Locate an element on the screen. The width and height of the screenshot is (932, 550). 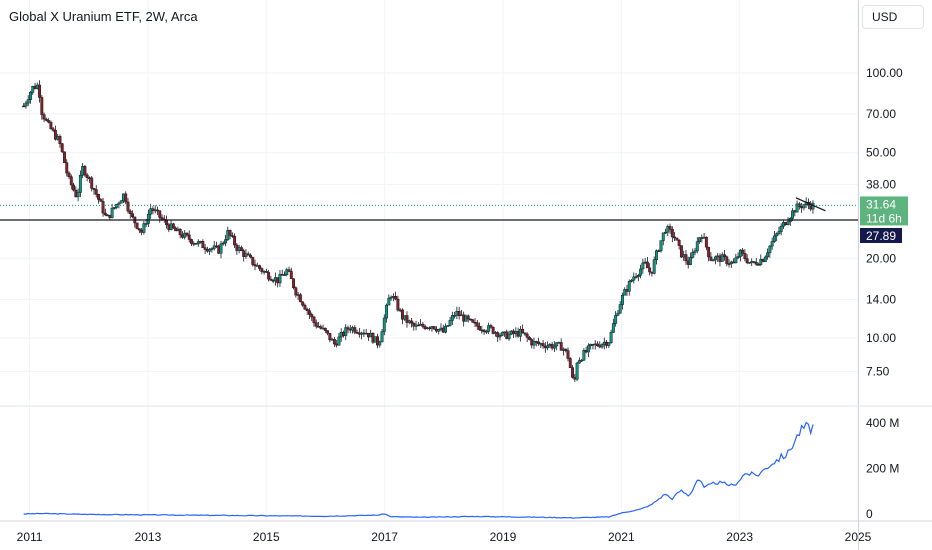
x-tick-label: 2015 is located at coordinates (266, 537).